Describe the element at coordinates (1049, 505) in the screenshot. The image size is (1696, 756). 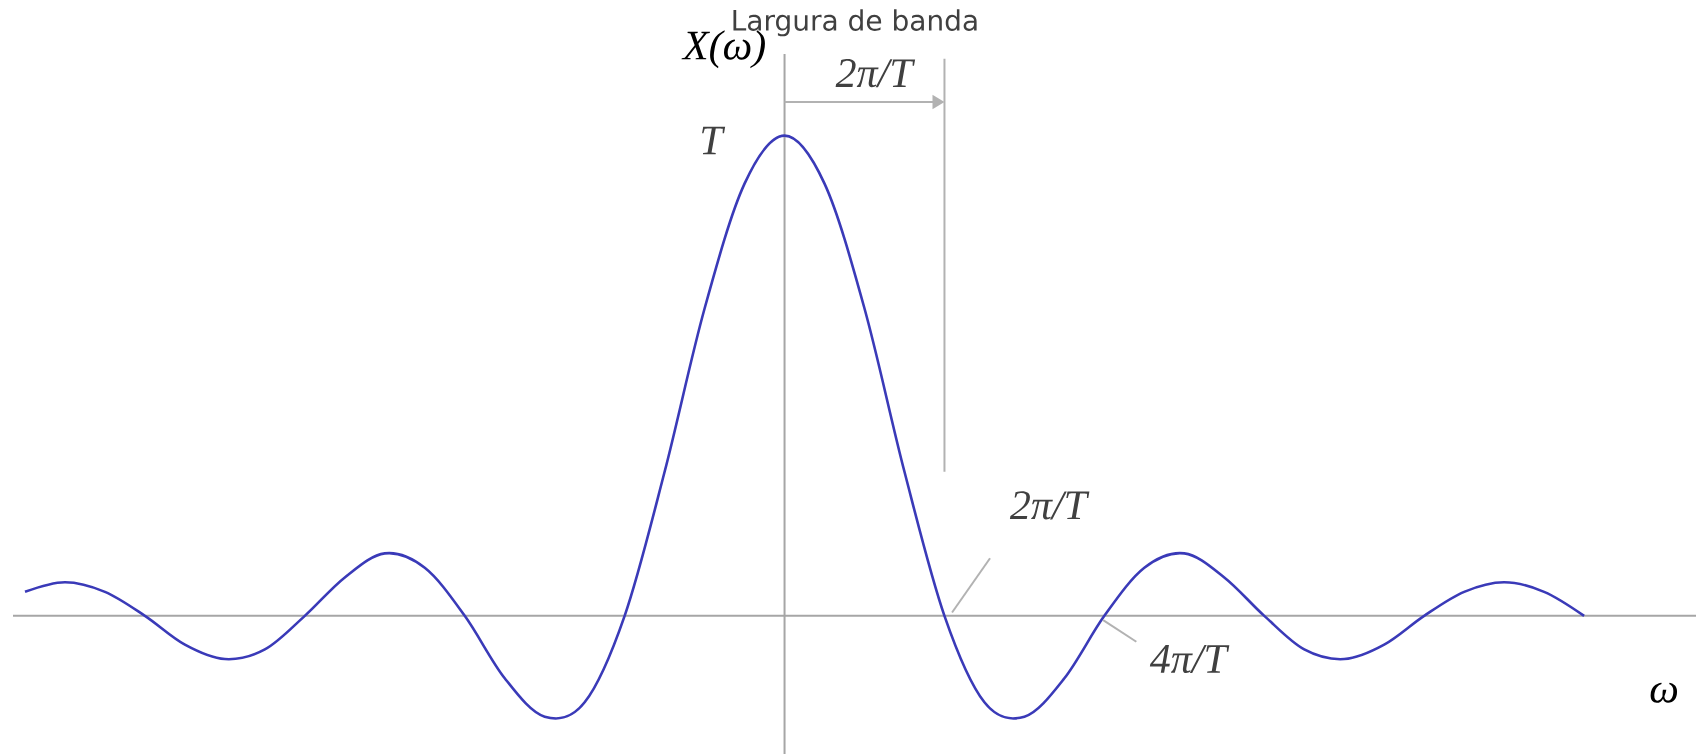
I see `annotation: 2π/T` at that location.